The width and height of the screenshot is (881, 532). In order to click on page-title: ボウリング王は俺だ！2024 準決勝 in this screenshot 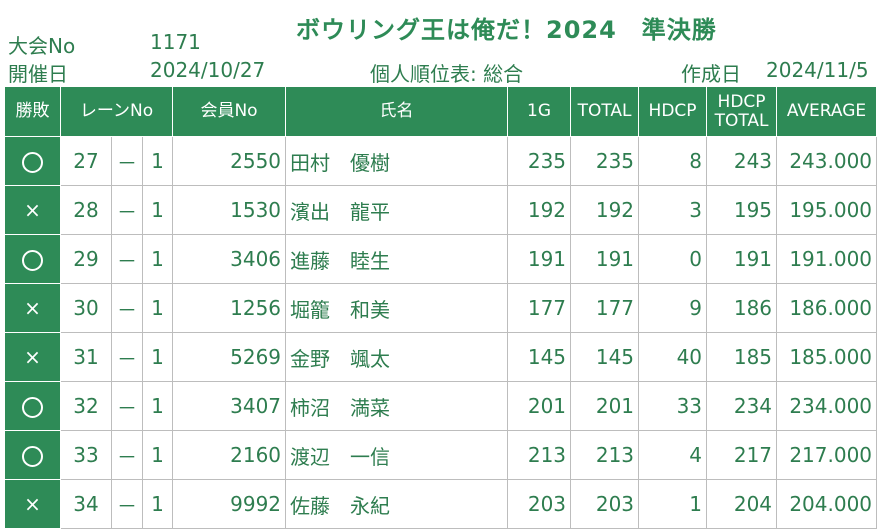, I will do `click(506, 30)`.